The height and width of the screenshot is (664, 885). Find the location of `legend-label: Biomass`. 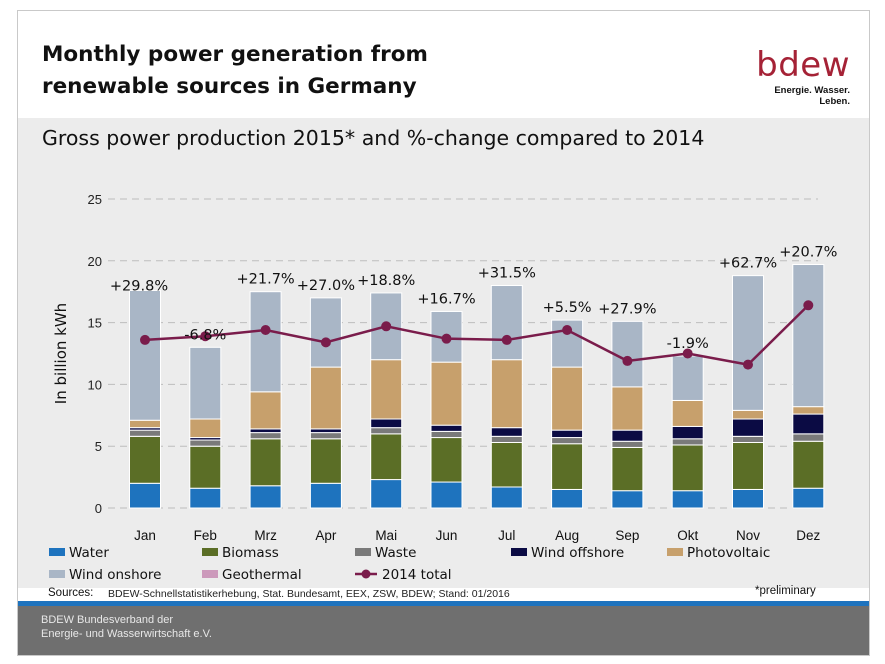

legend-label: Biomass is located at coordinates (250, 553).